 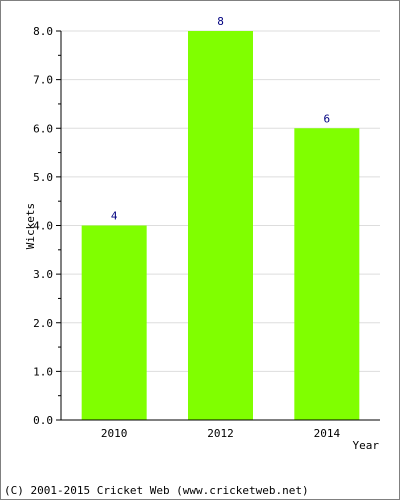 I want to click on y-tick-label: 2.0, so click(x=43, y=323).